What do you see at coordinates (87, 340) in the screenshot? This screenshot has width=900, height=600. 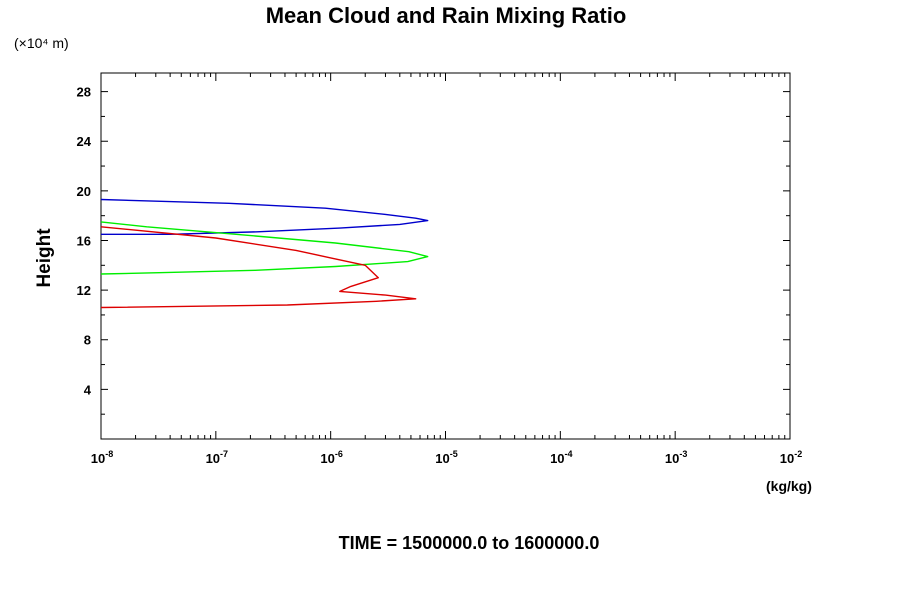 I see `y-tick-label: 8` at bounding box center [87, 340].